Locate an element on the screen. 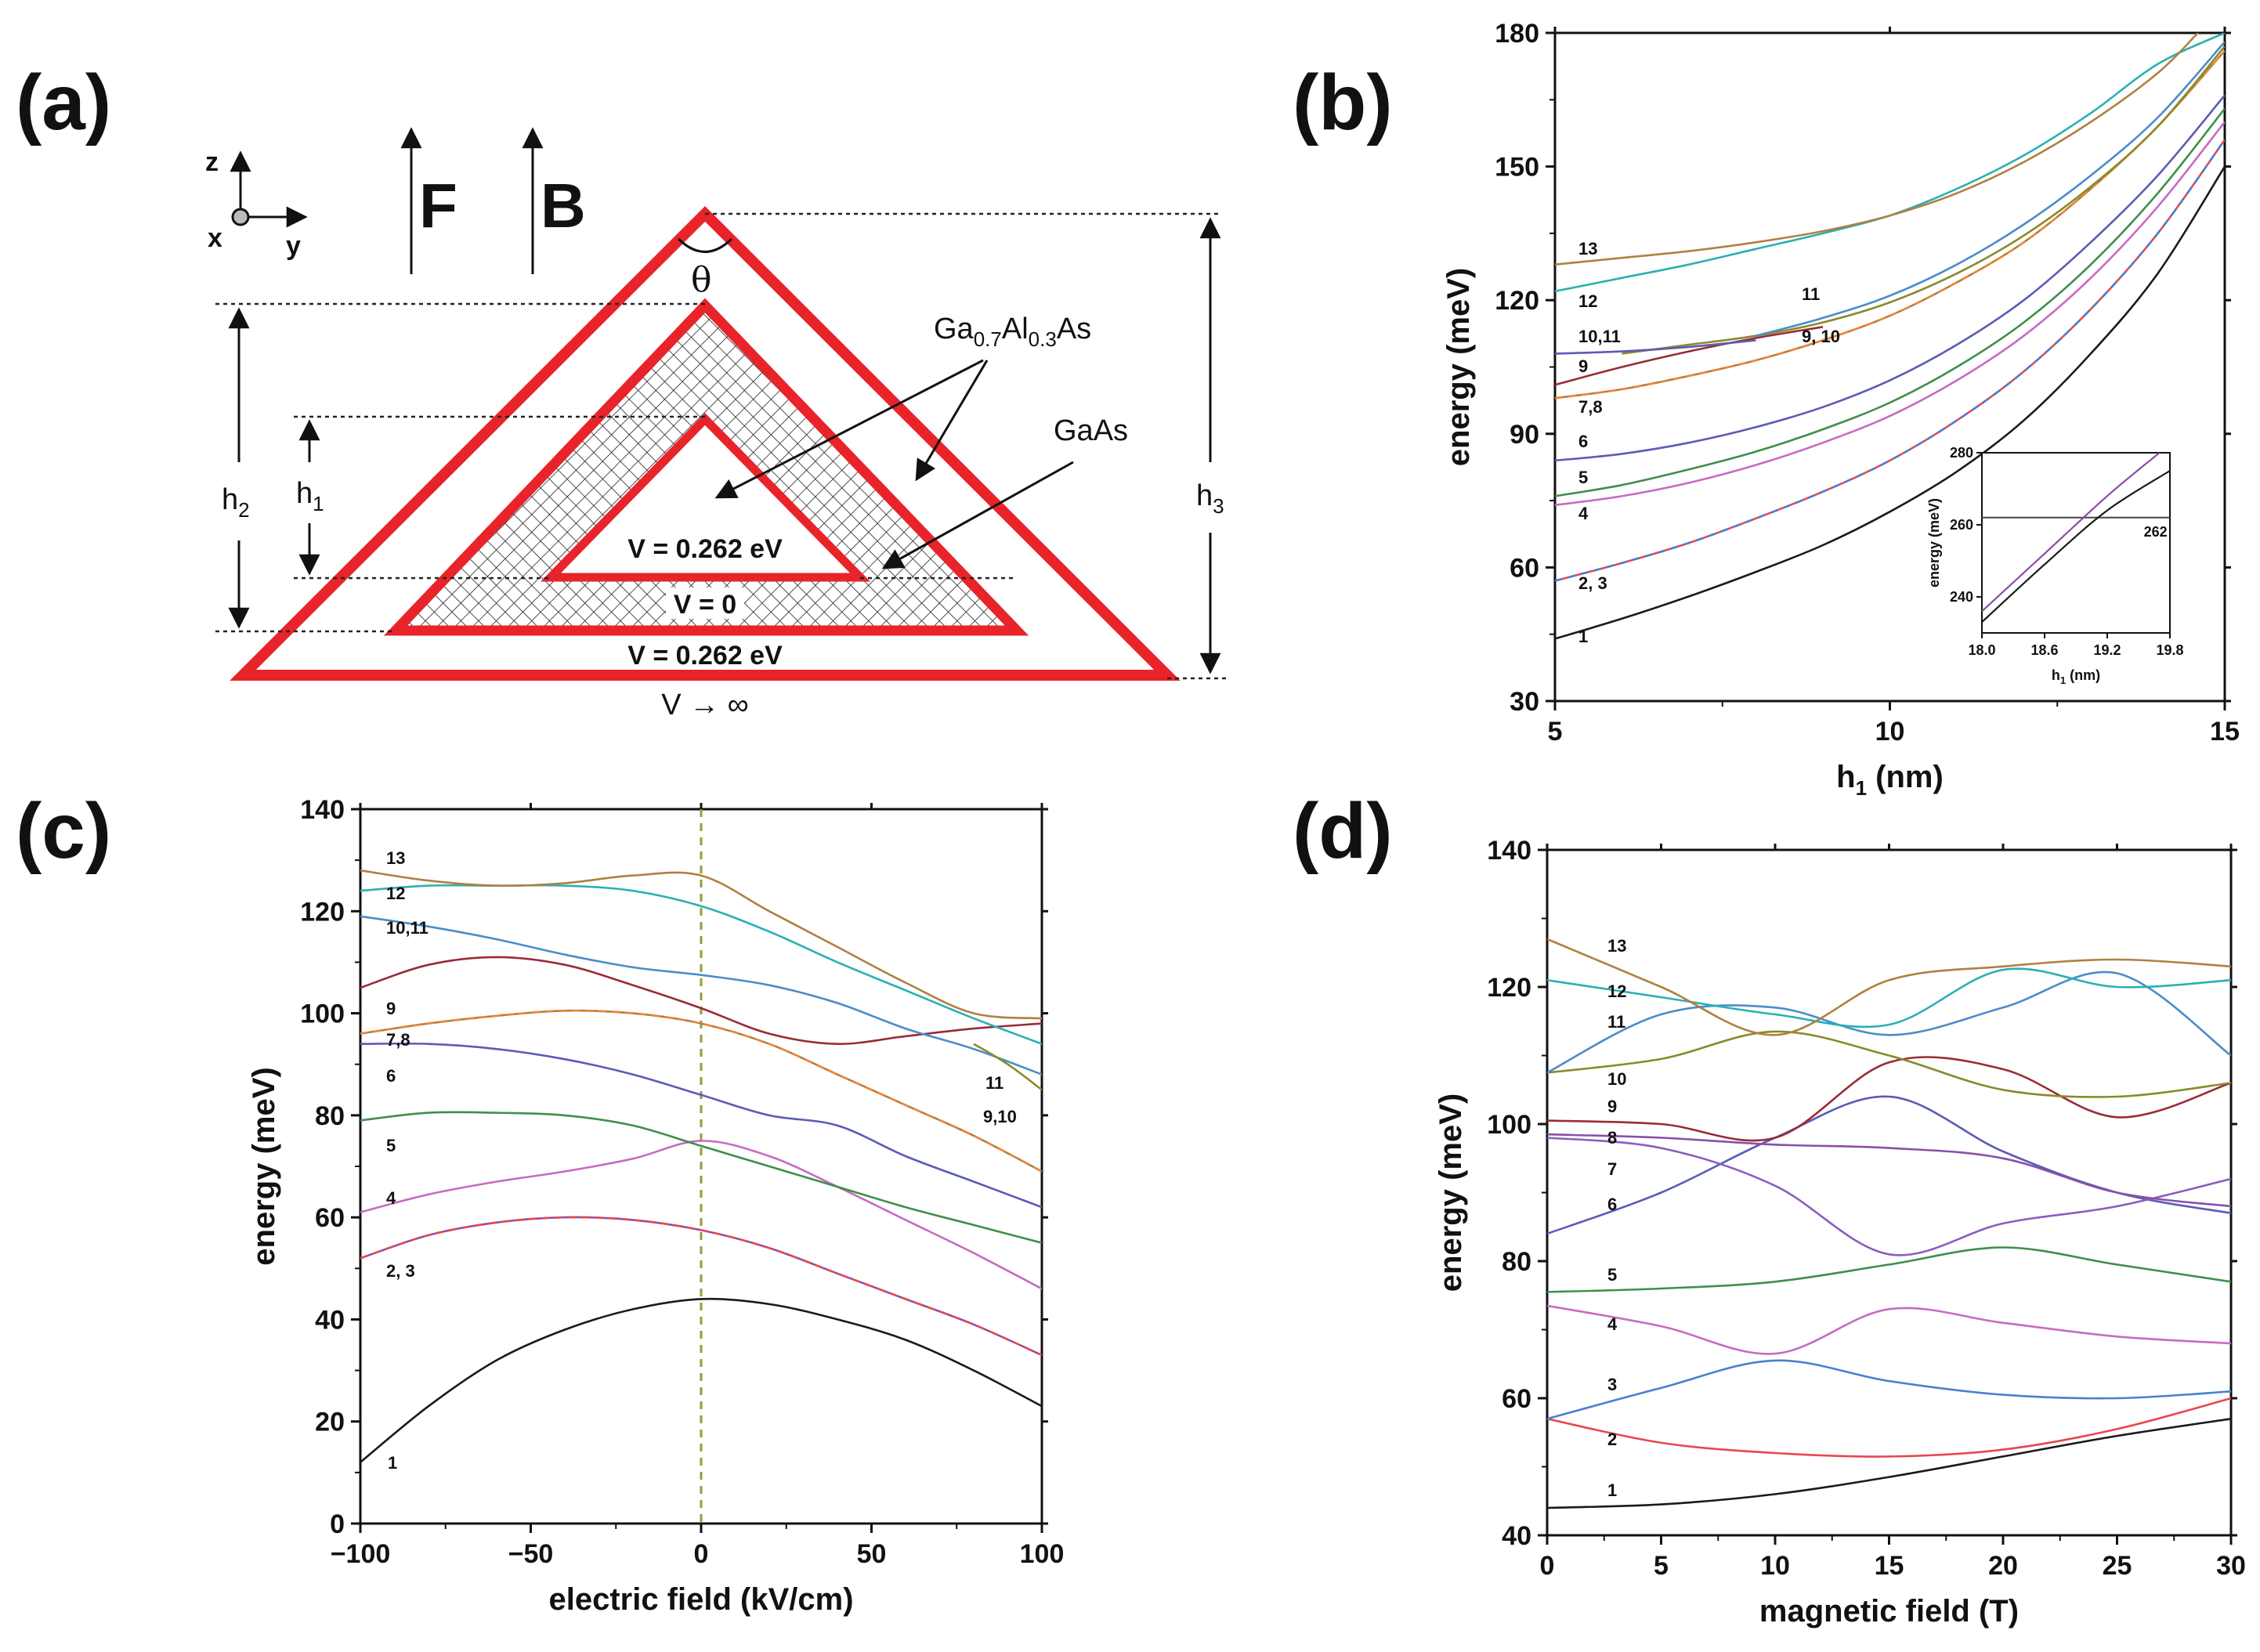  series-label-3: 3 is located at coordinates (1612, 1384).